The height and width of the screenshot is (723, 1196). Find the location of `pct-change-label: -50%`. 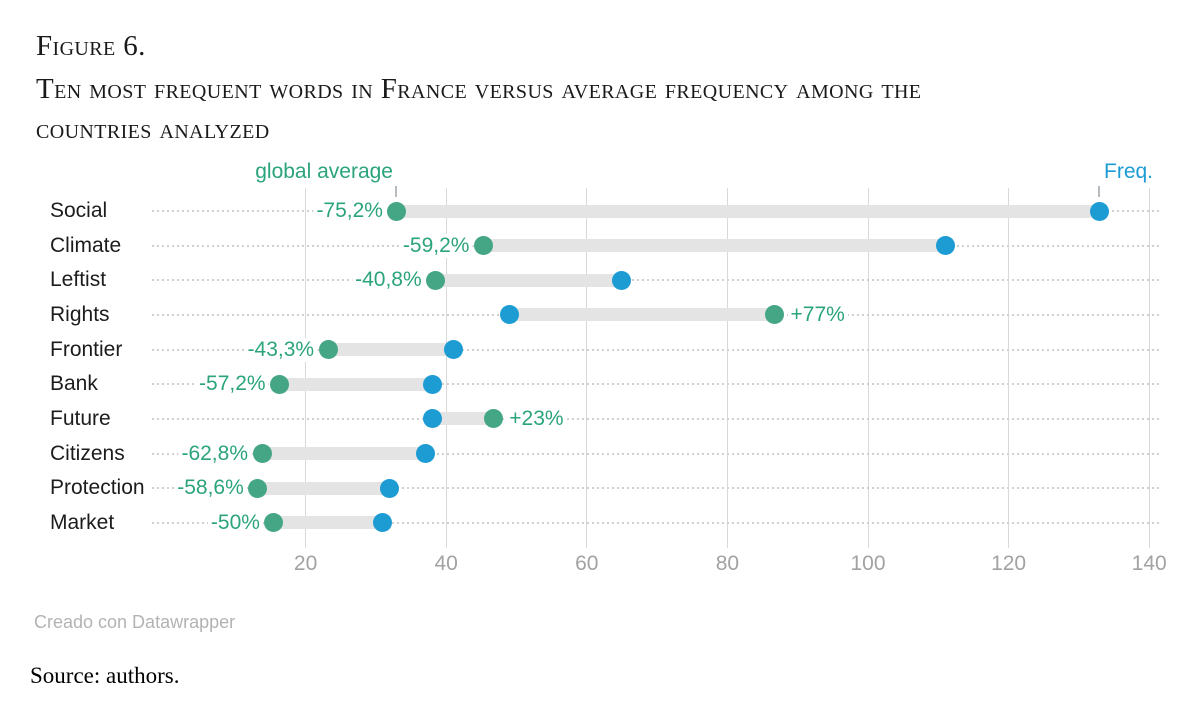

pct-change-label: -50% is located at coordinates (235, 522).